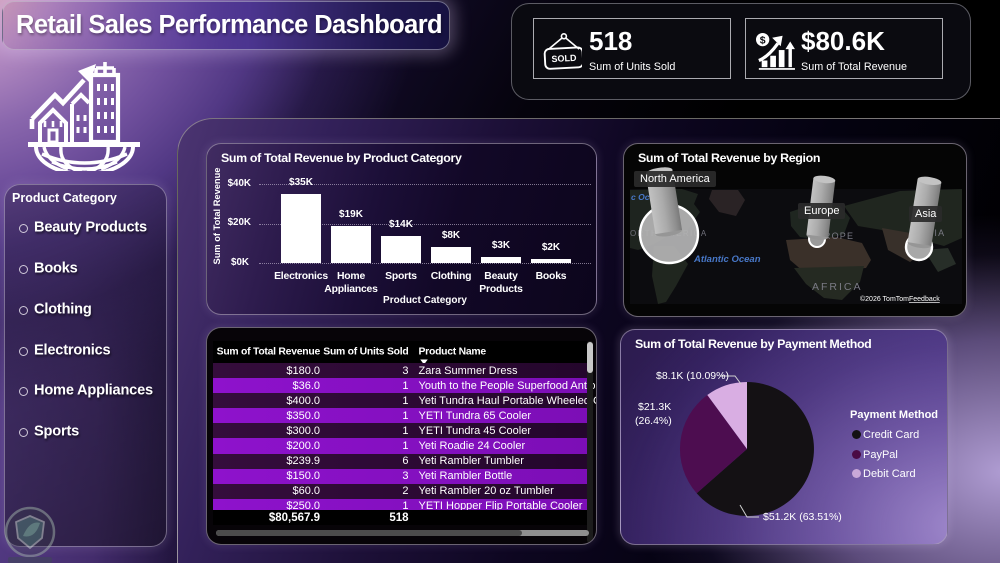 This screenshot has height=563, width=1000. I want to click on svg-text: AFRICA, so click(837, 287).